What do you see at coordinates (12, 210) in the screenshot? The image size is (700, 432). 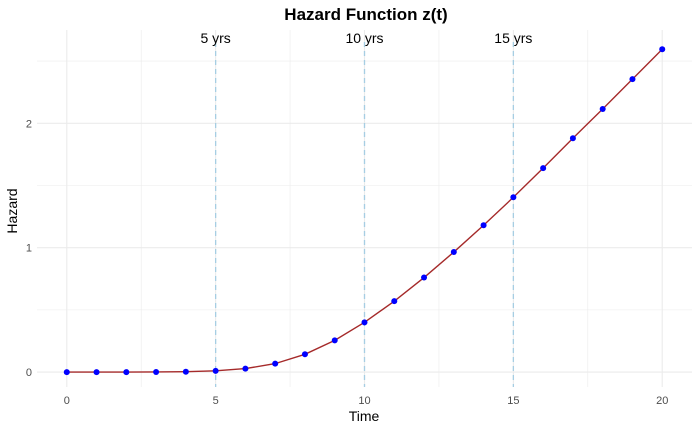 I see `y-axis-label: Hazard` at bounding box center [12, 210].